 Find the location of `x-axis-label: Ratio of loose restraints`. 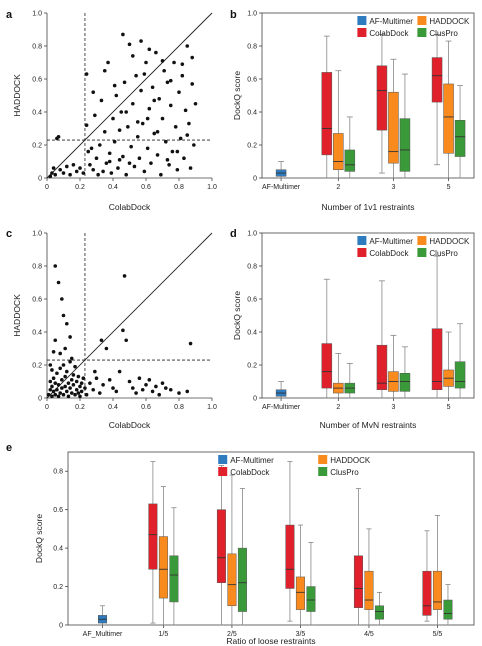

x-axis-label: Ratio of loose restraints is located at coordinates (270, 641).